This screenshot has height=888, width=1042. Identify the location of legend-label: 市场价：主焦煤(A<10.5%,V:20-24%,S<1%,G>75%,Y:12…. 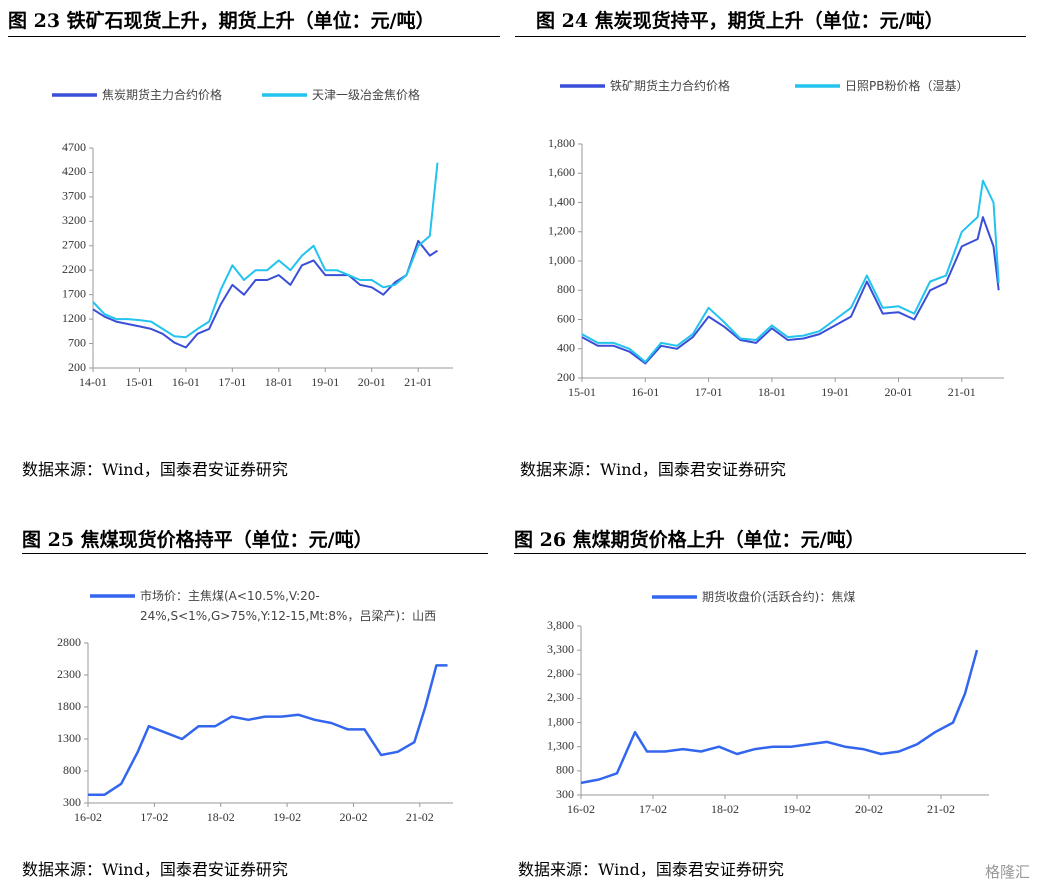
(288, 606).